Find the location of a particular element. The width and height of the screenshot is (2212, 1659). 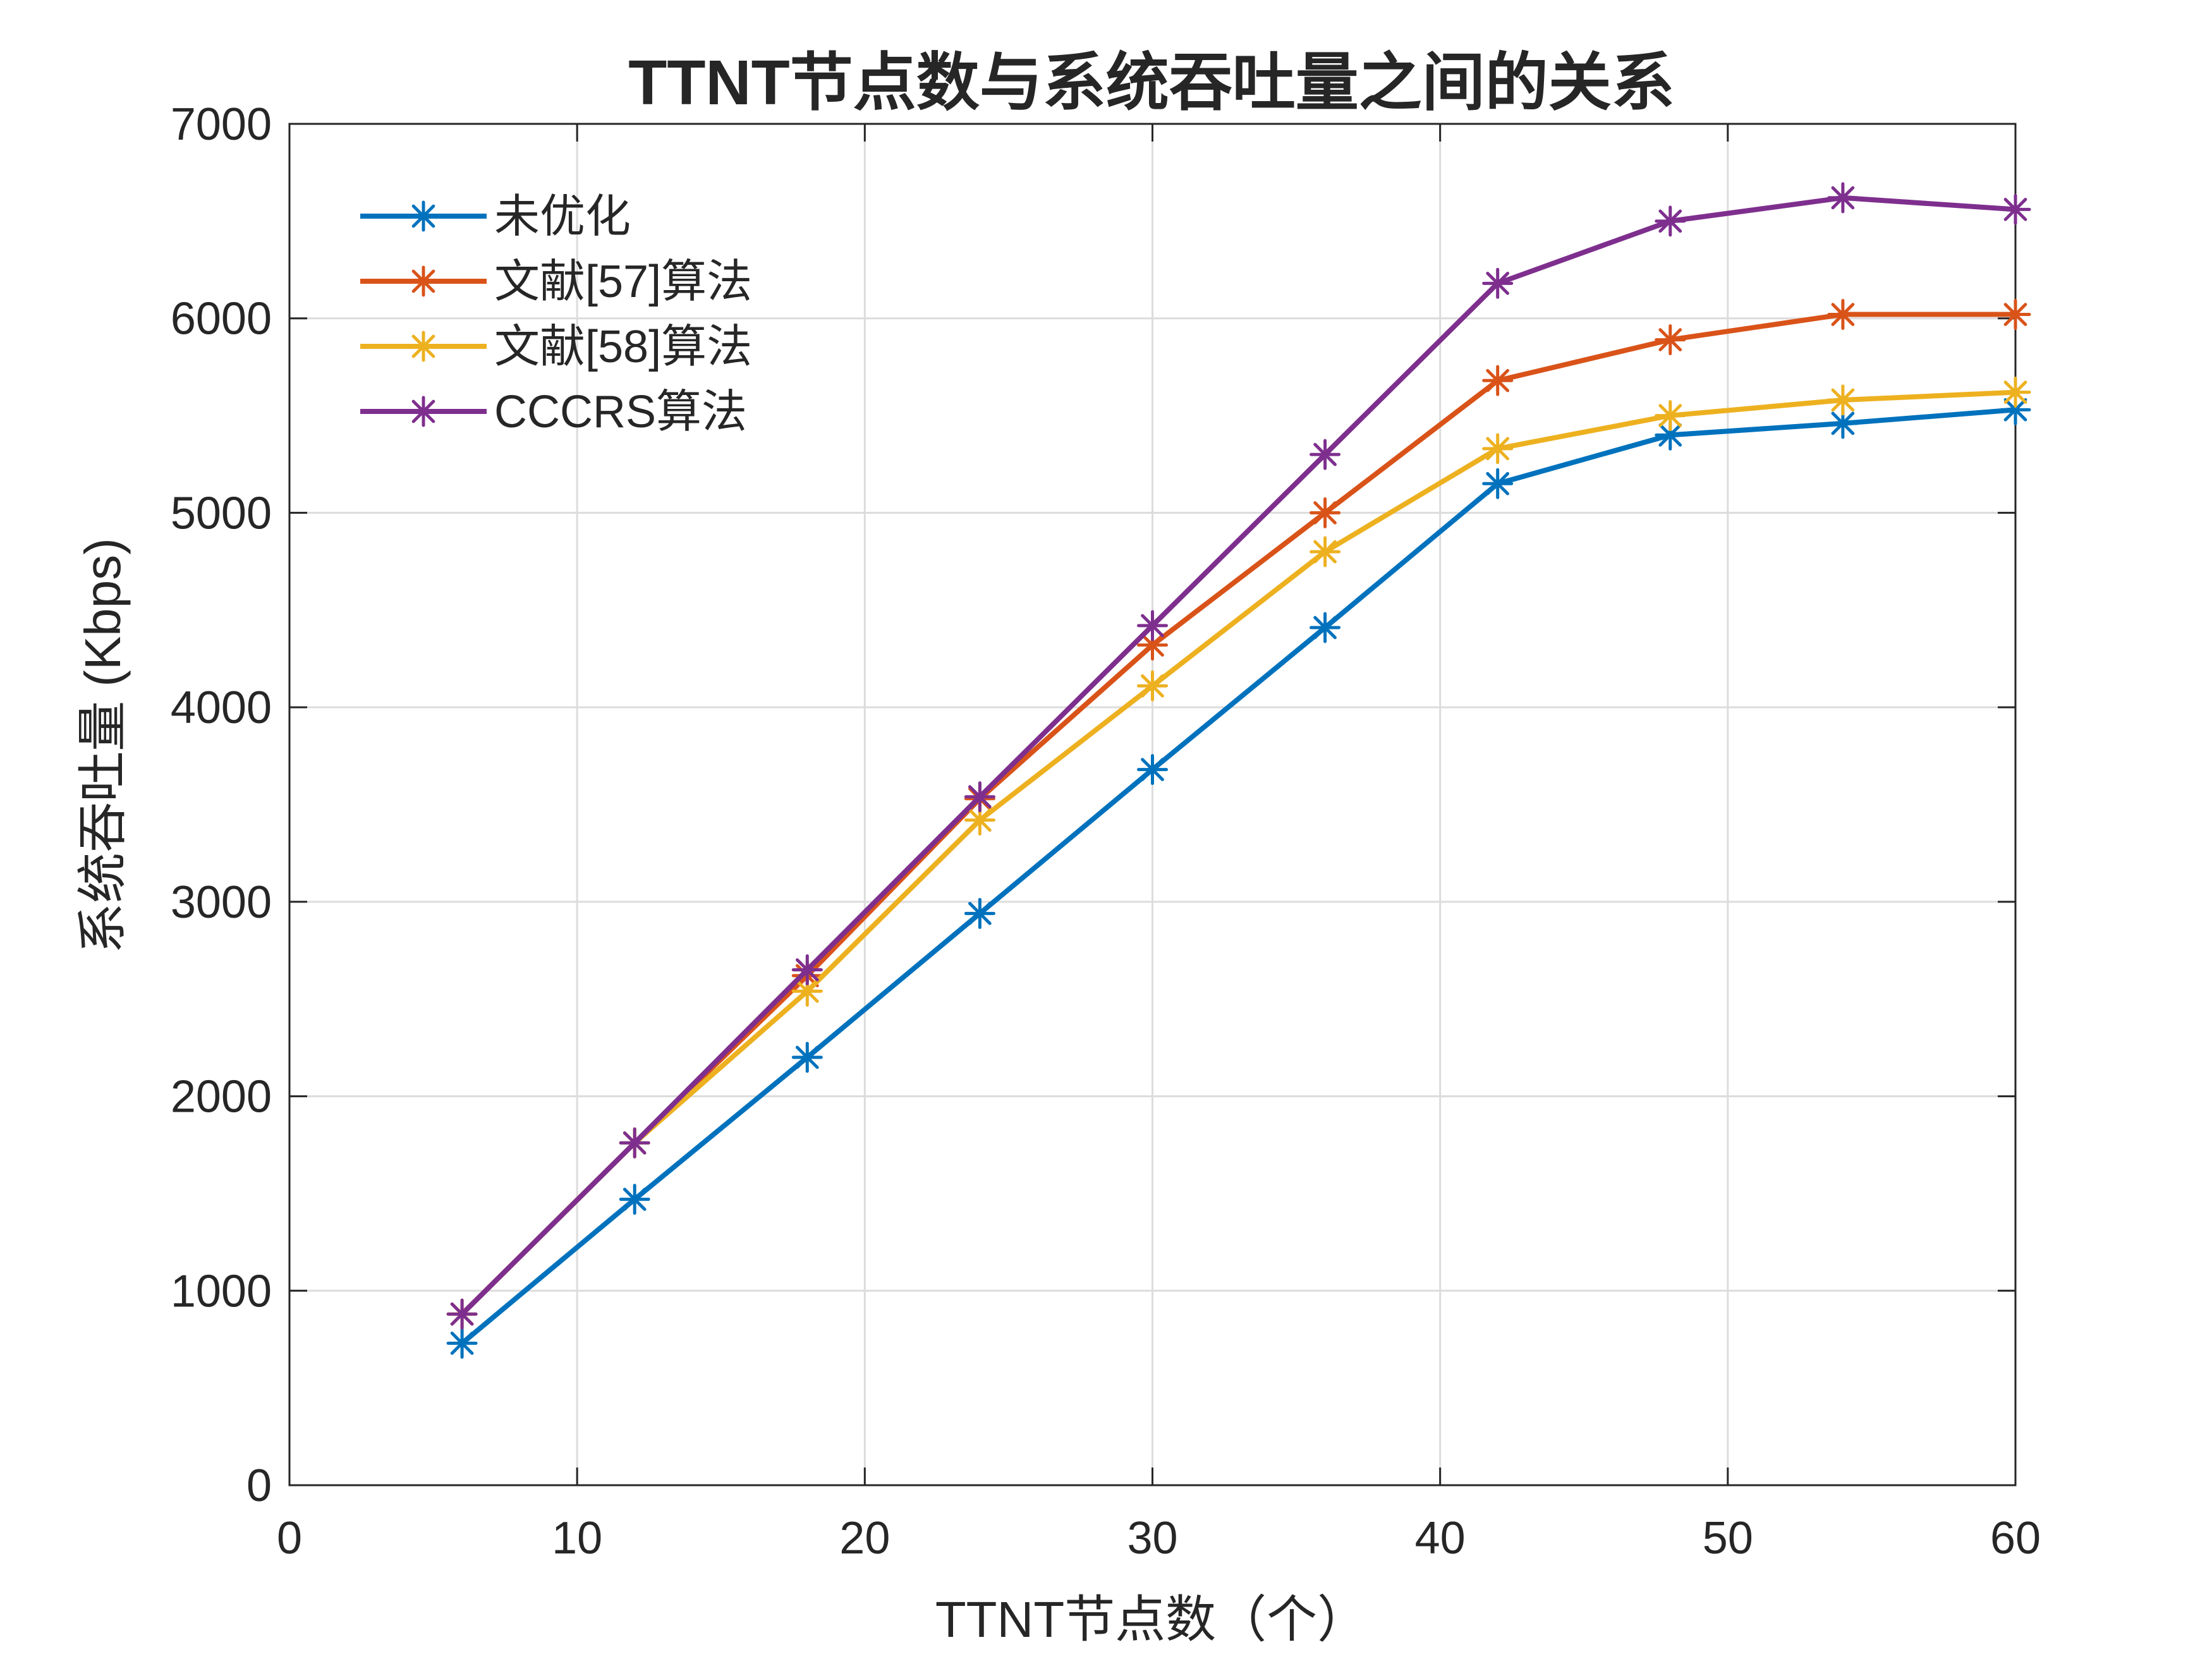

legend-item: 未优化 is located at coordinates (495, 216).